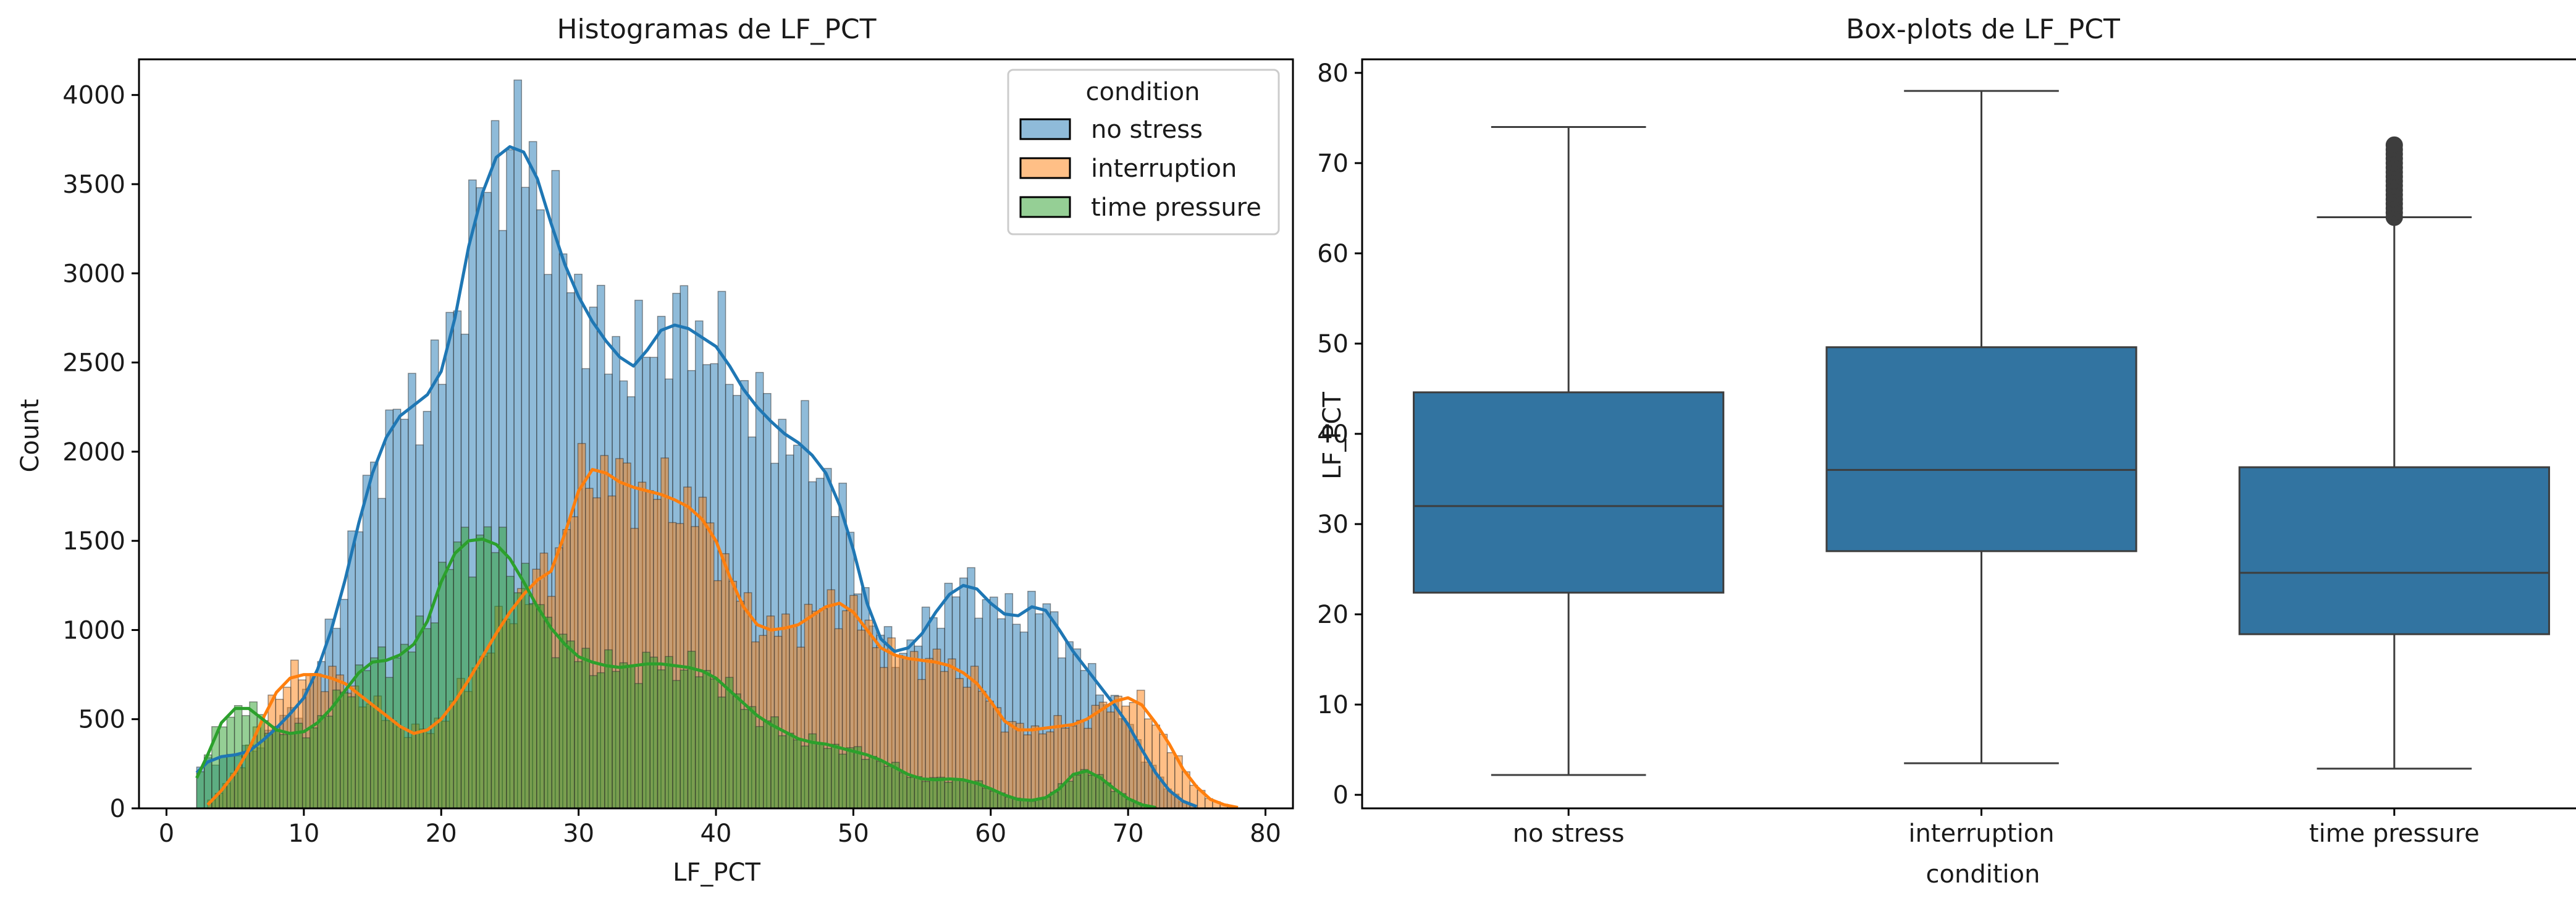 The image size is (2576, 906). Describe the element at coordinates (1128, 833) in the screenshot. I see `hist-x-tick-label: 70` at that location.